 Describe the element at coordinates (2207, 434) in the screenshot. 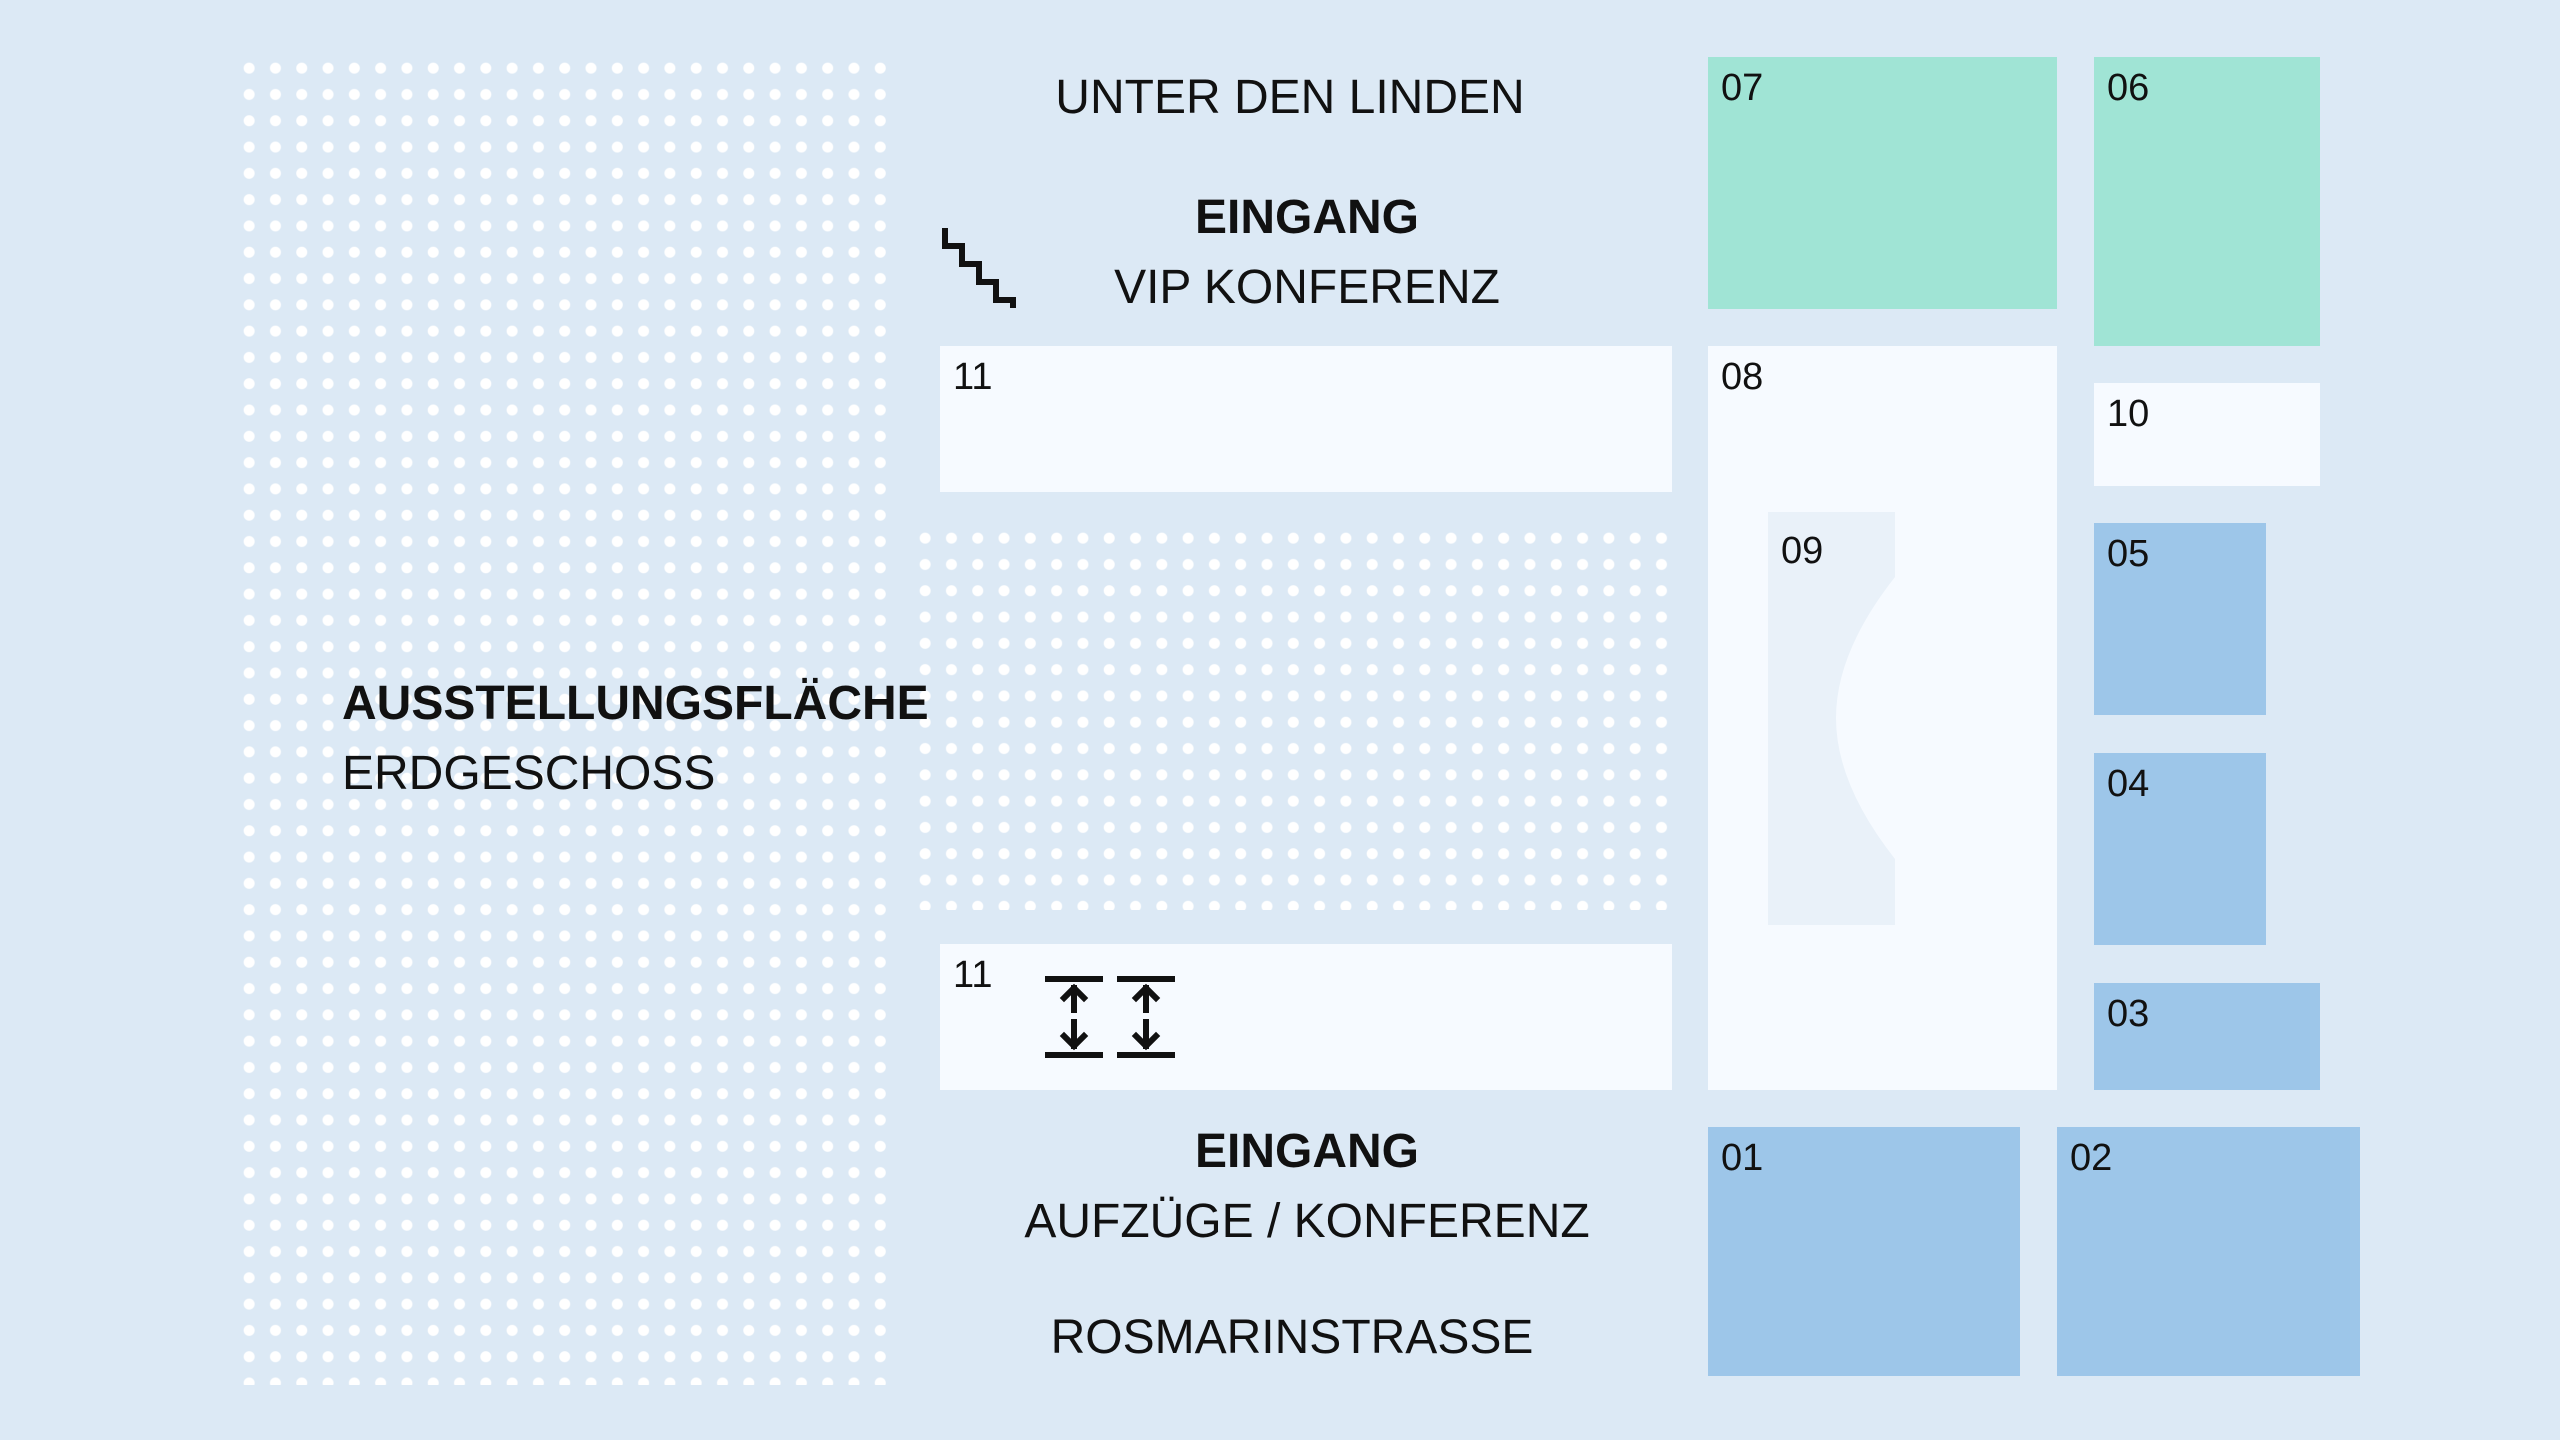

I see `room-10: 10` at that location.